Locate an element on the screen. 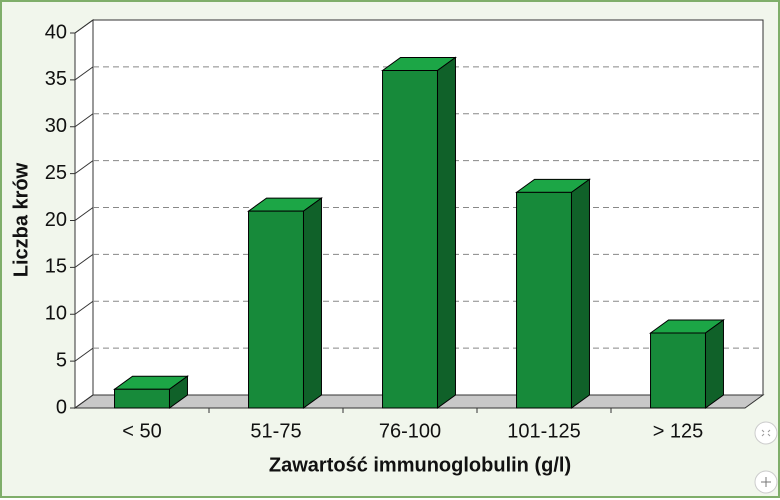 The image size is (780, 500). y-tick-label: 10 is located at coordinates (56, 314).